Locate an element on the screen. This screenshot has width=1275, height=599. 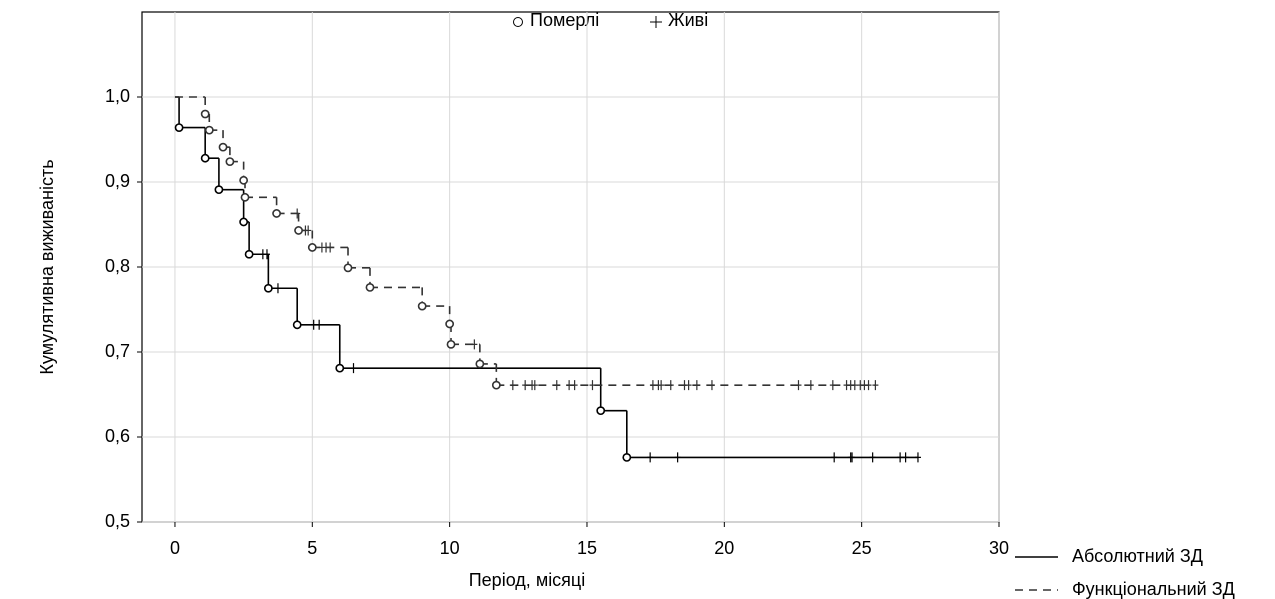
x-tick-label: 20 is located at coordinates (724, 548).